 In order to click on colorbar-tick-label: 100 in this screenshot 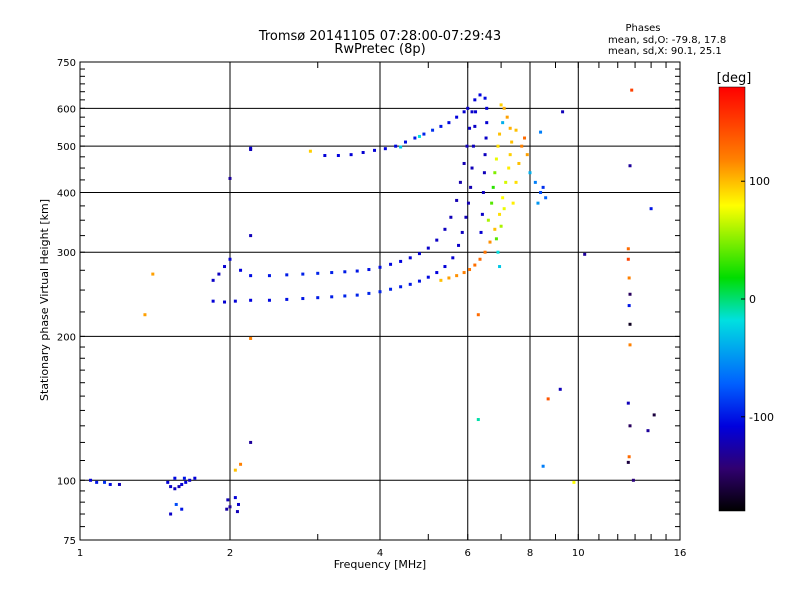, I will do `click(759, 181)`.